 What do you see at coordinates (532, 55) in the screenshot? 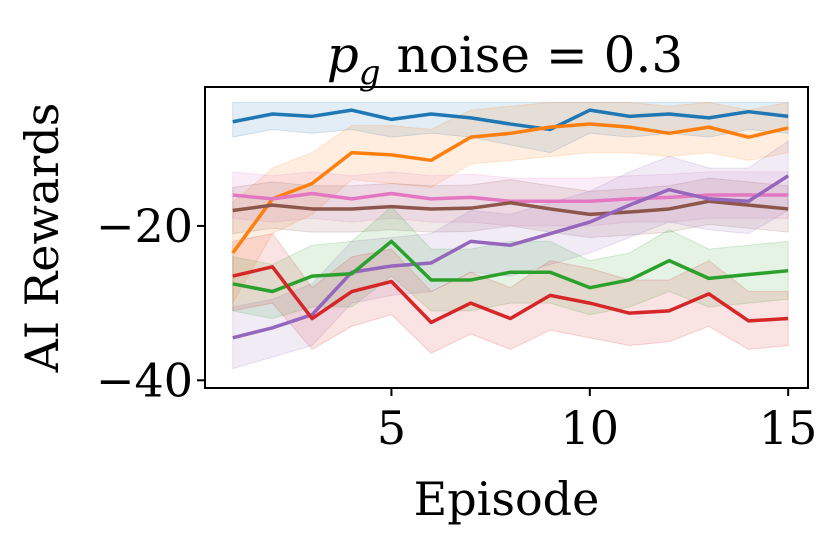
I see `title-rest: noise = 0.3` at bounding box center [532, 55].